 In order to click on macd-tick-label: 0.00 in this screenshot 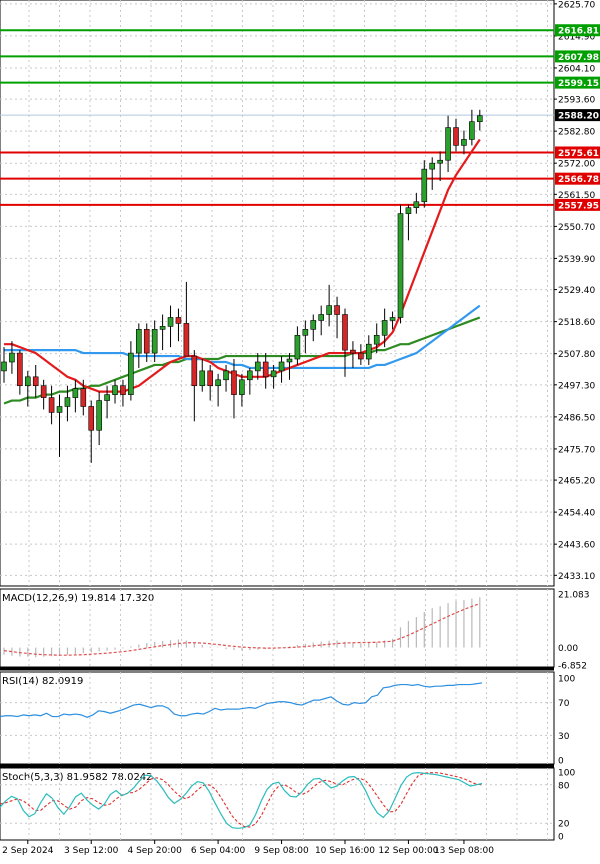, I will do `click(568, 649)`.